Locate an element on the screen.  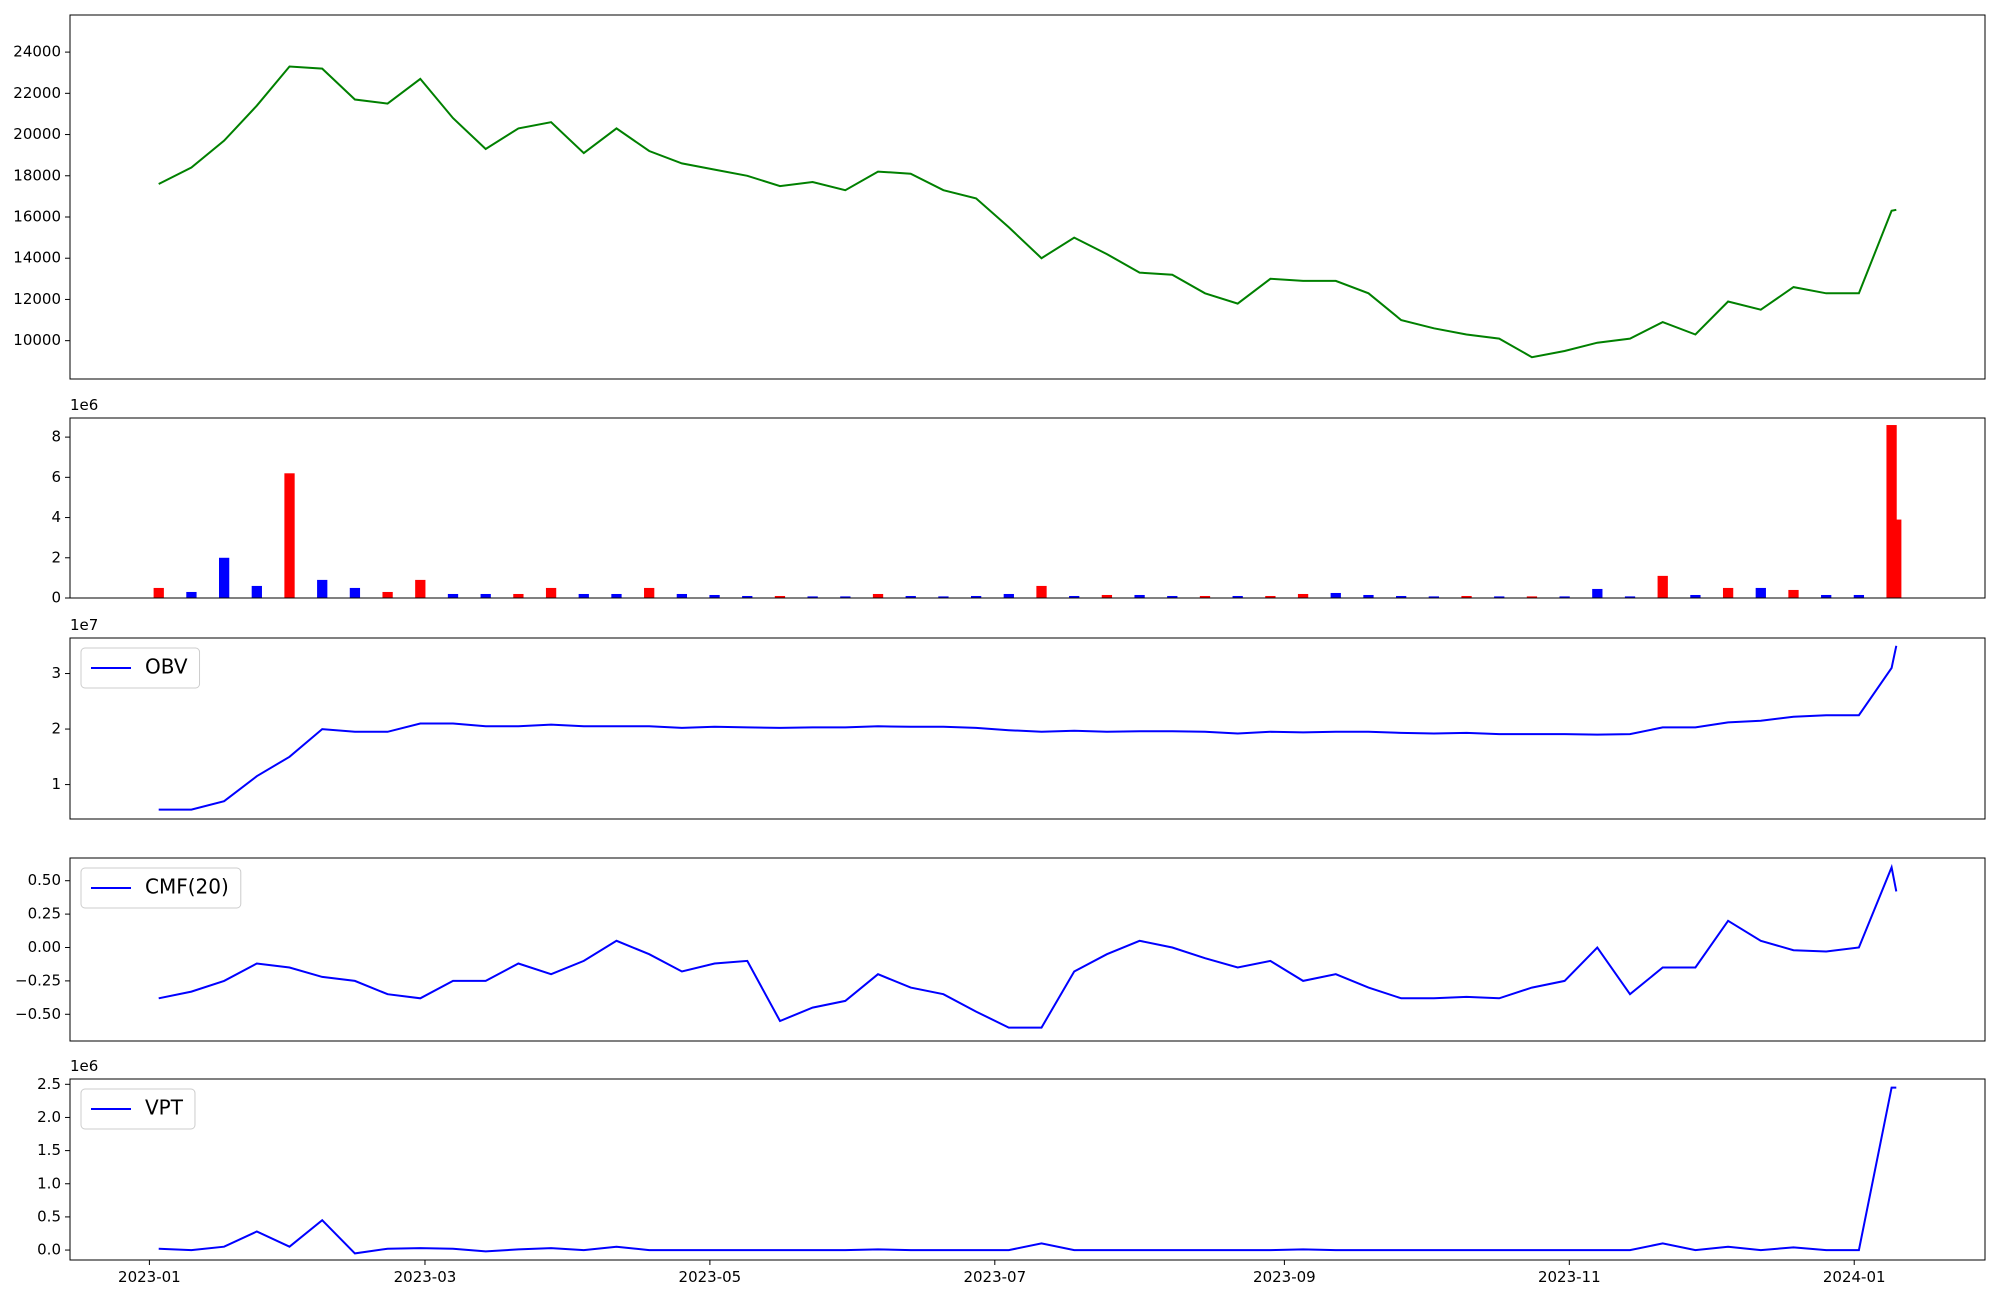
legend-label: VPT is located at coordinates (164, 1108).